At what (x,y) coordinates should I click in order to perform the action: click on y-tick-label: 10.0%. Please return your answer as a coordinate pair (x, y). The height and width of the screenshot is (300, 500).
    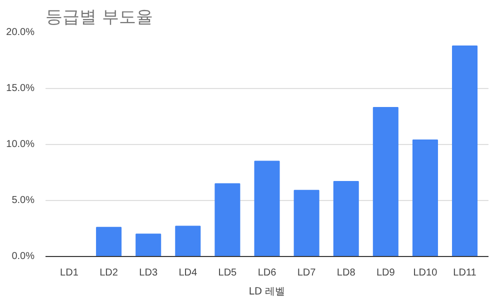
    Looking at the image, I should click on (20, 144).